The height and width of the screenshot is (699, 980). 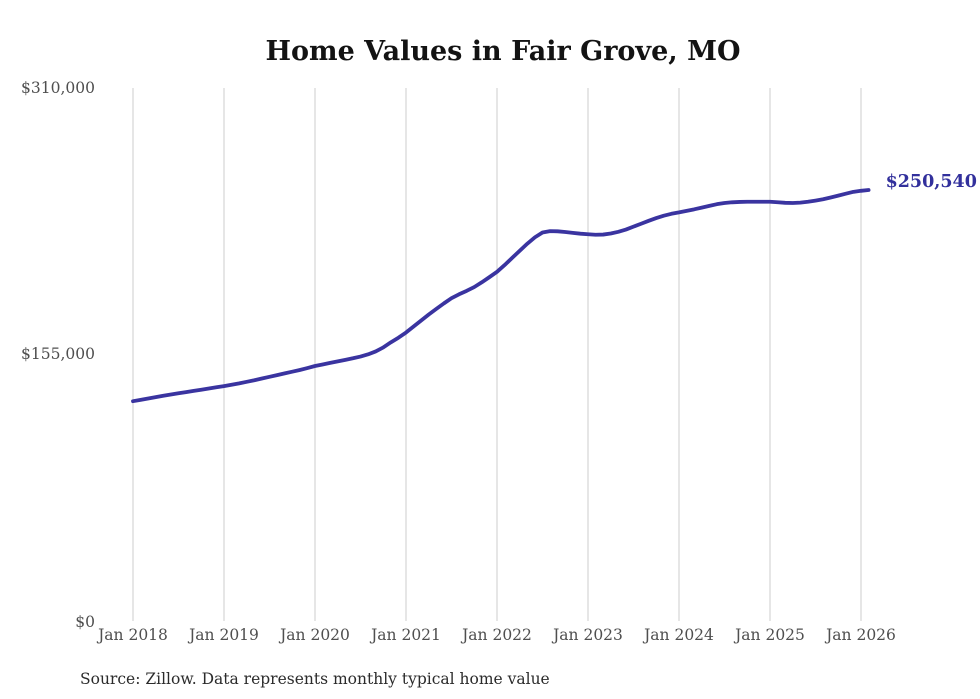 What do you see at coordinates (931, 182) in the screenshot?
I see `end-value-label: $250,540` at bounding box center [931, 182].